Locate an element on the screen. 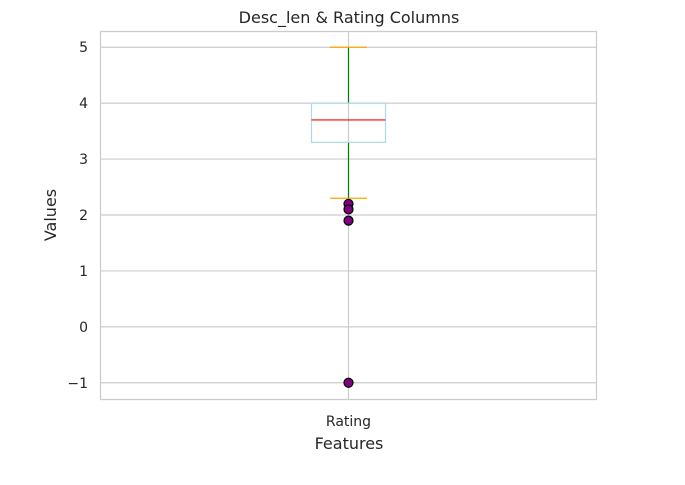 This screenshot has width=685, height=485. marks is located at coordinates (348, 217).